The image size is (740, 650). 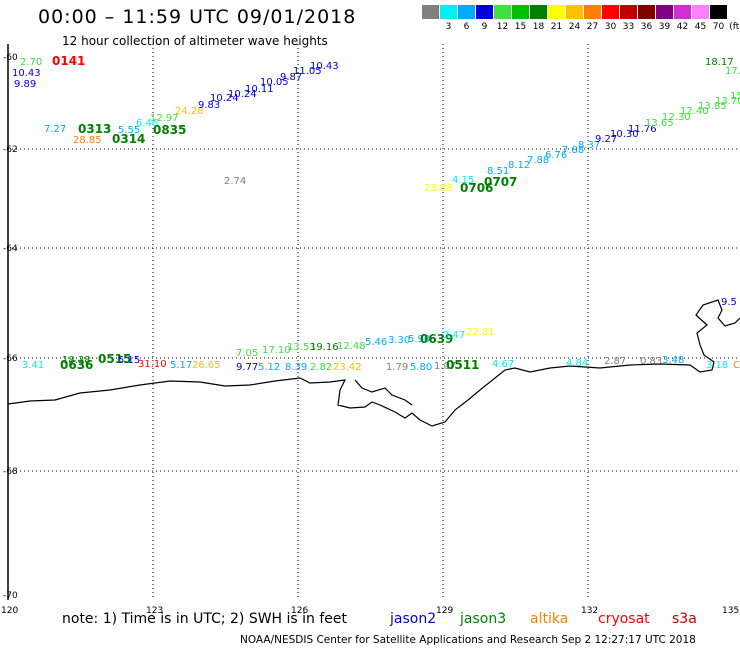 I want to click on lat-label: -66, so click(x=10, y=359).